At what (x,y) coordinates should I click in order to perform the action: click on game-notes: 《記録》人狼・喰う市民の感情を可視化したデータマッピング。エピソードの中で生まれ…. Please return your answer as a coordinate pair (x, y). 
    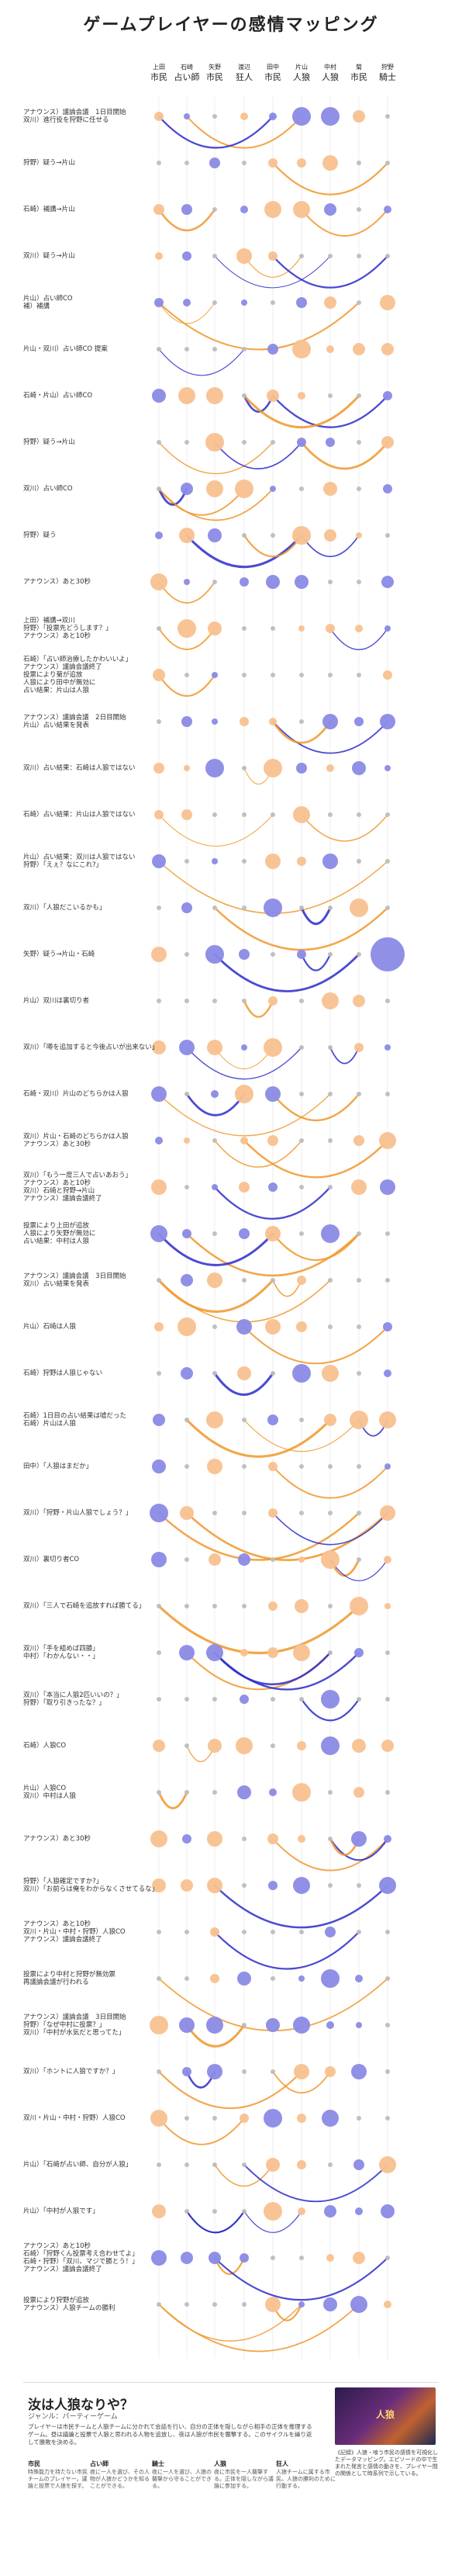
    Looking at the image, I should click on (387, 2463).